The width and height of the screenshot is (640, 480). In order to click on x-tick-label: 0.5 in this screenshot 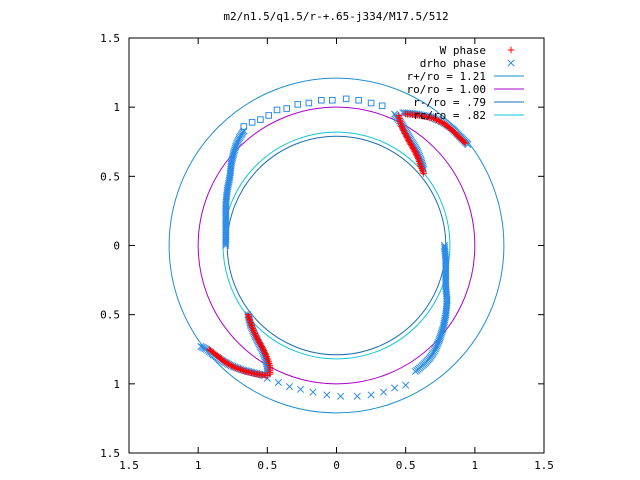, I will do `click(267, 465)`.